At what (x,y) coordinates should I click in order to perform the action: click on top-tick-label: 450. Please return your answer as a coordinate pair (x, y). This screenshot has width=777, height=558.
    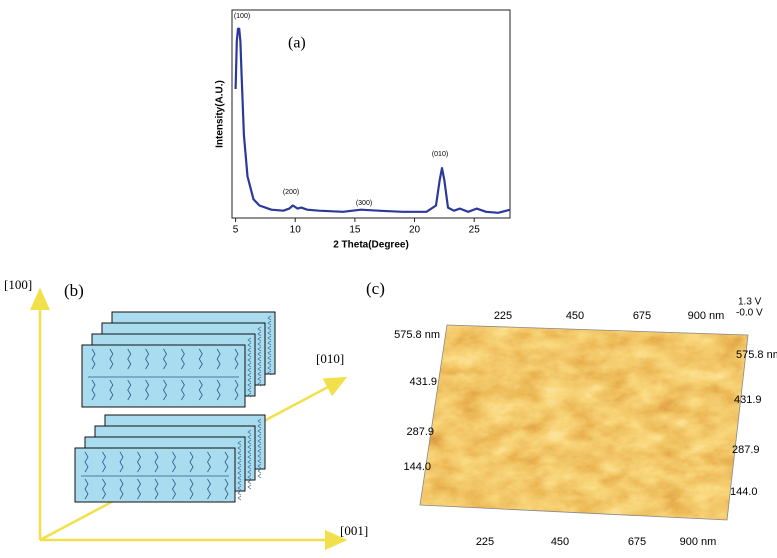
    Looking at the image, I should click on (575, 316).